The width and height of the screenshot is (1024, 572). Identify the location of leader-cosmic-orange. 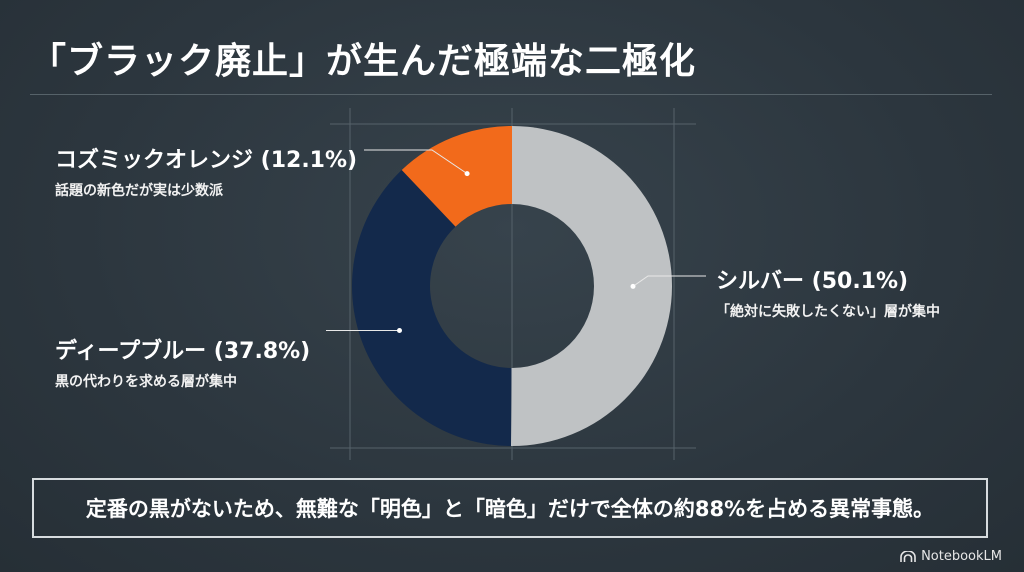
(416, 162).